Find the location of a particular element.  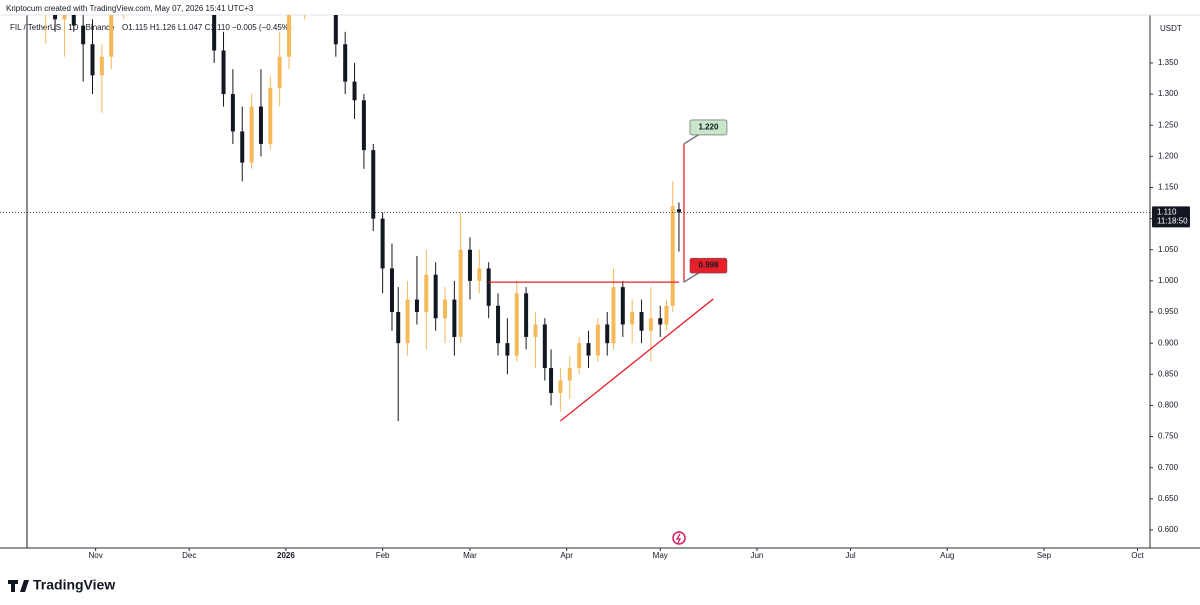

x-tick-label: Mar is located at coordinates (470, 555).